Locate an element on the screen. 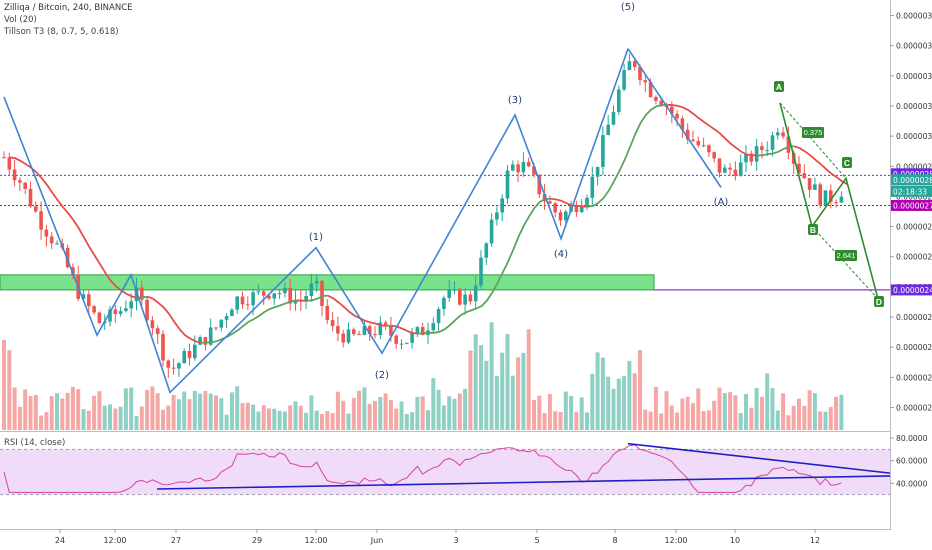  abcd-pattern: A B C D 0.375 2.641 is located at coordinates (829, 194).